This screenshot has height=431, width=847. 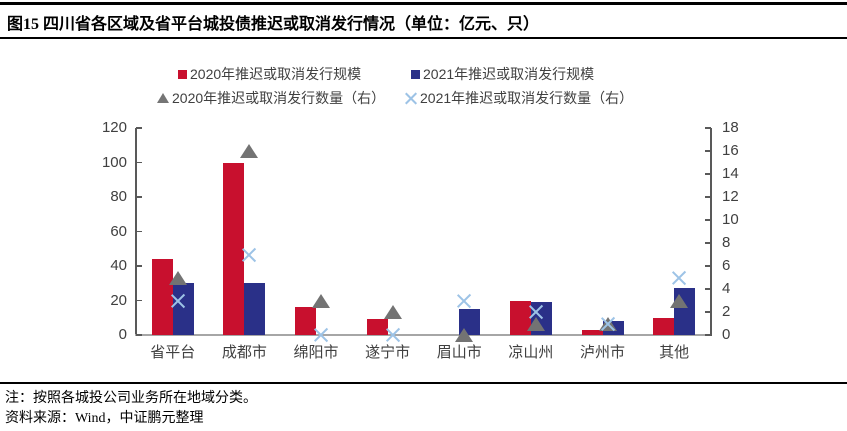 I want to click on left-axis-line, so click(x=136, y=232).